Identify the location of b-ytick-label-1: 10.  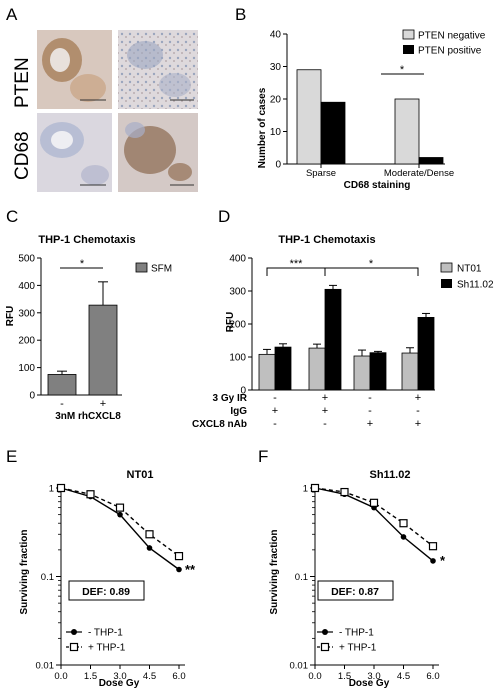
(276, 132).